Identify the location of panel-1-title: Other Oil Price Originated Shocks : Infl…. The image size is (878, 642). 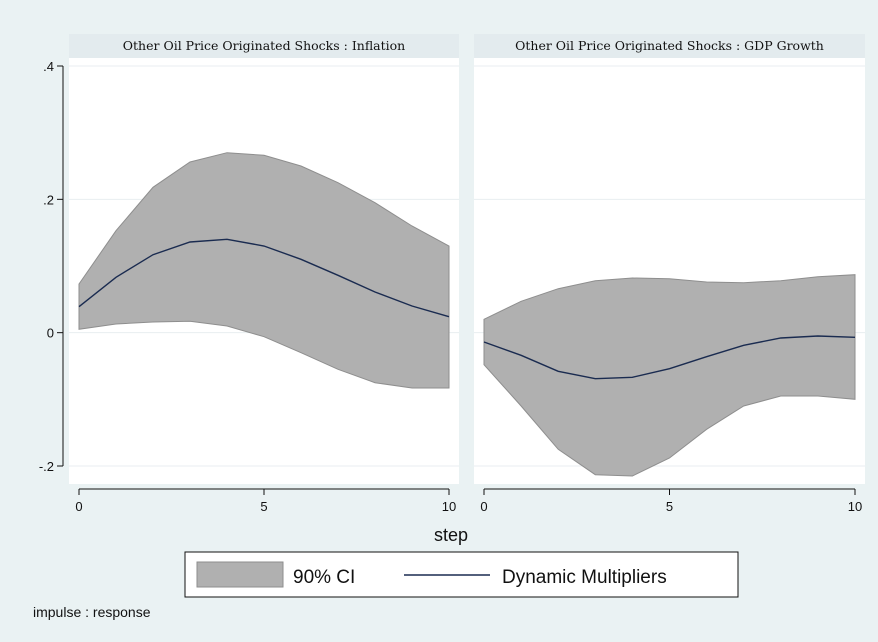
(264, 45).